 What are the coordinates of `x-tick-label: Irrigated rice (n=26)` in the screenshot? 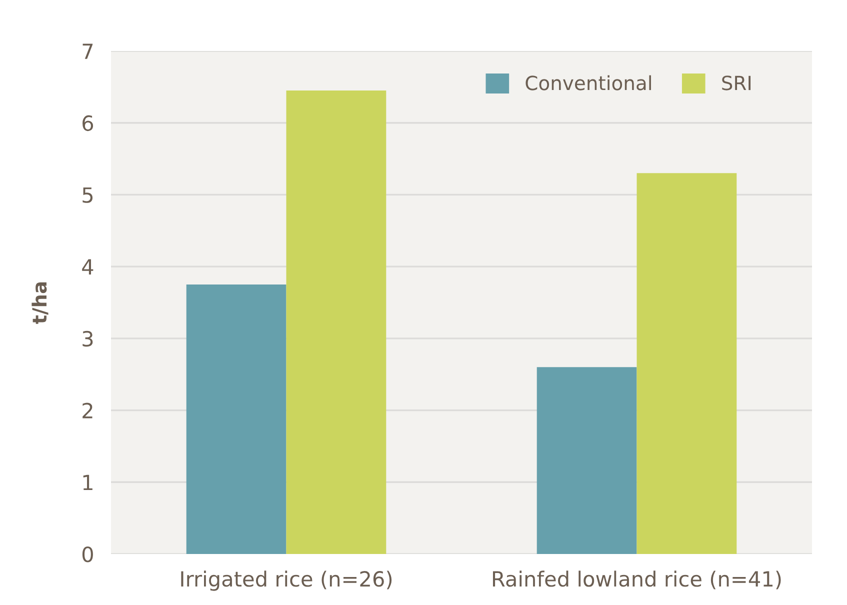 It's located at (286, 580).